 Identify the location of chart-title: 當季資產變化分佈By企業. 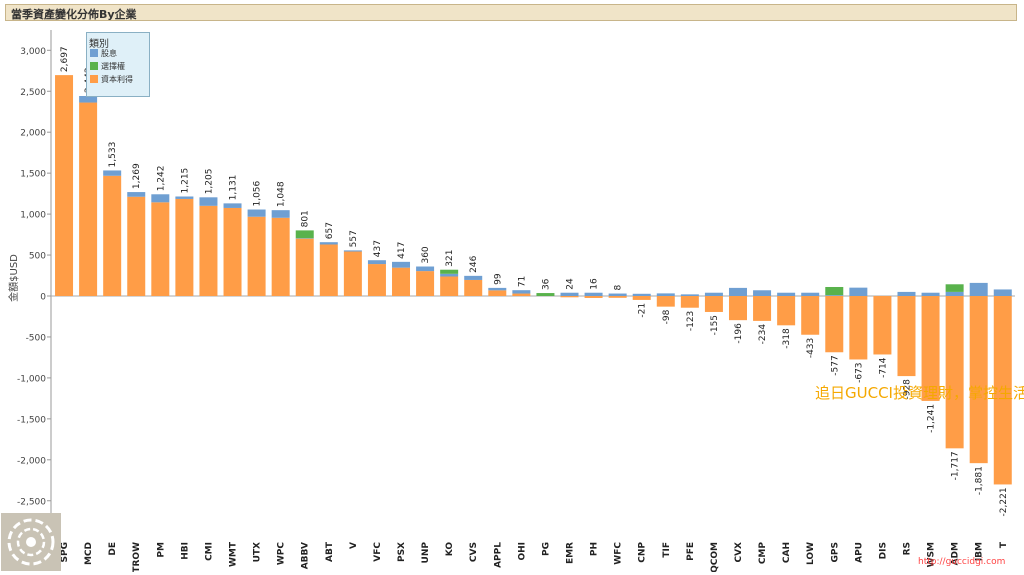
(74, 14).